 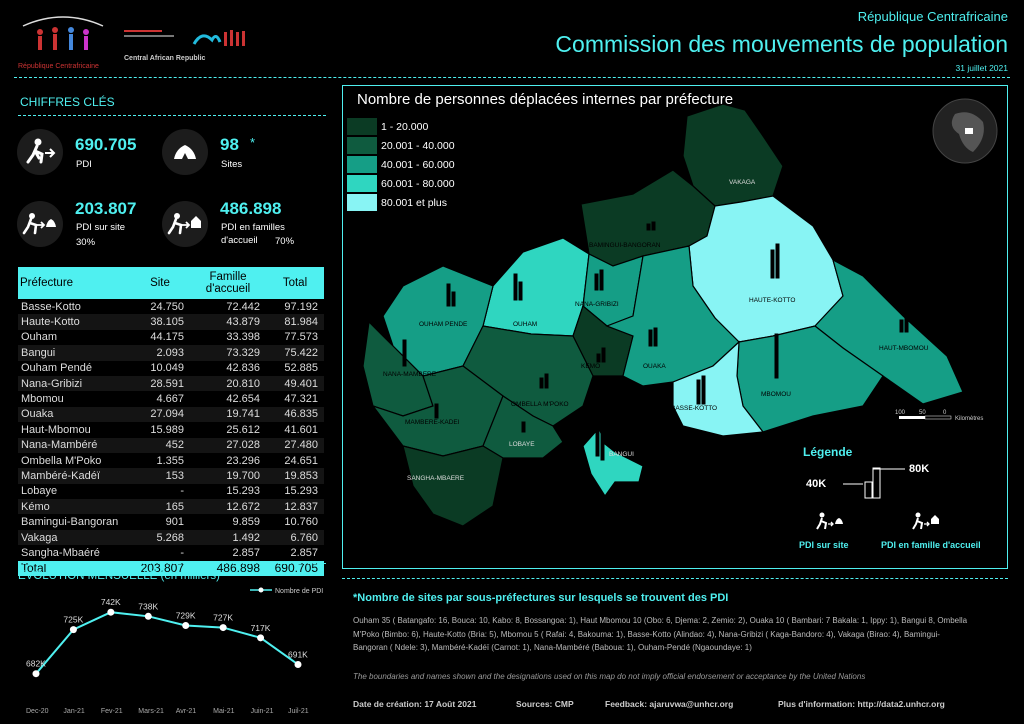 What do you see at coordinates (84, 164) in the screenshot?
I see `kpi-pdi-label: PDI` at bounding box center [84, 164].